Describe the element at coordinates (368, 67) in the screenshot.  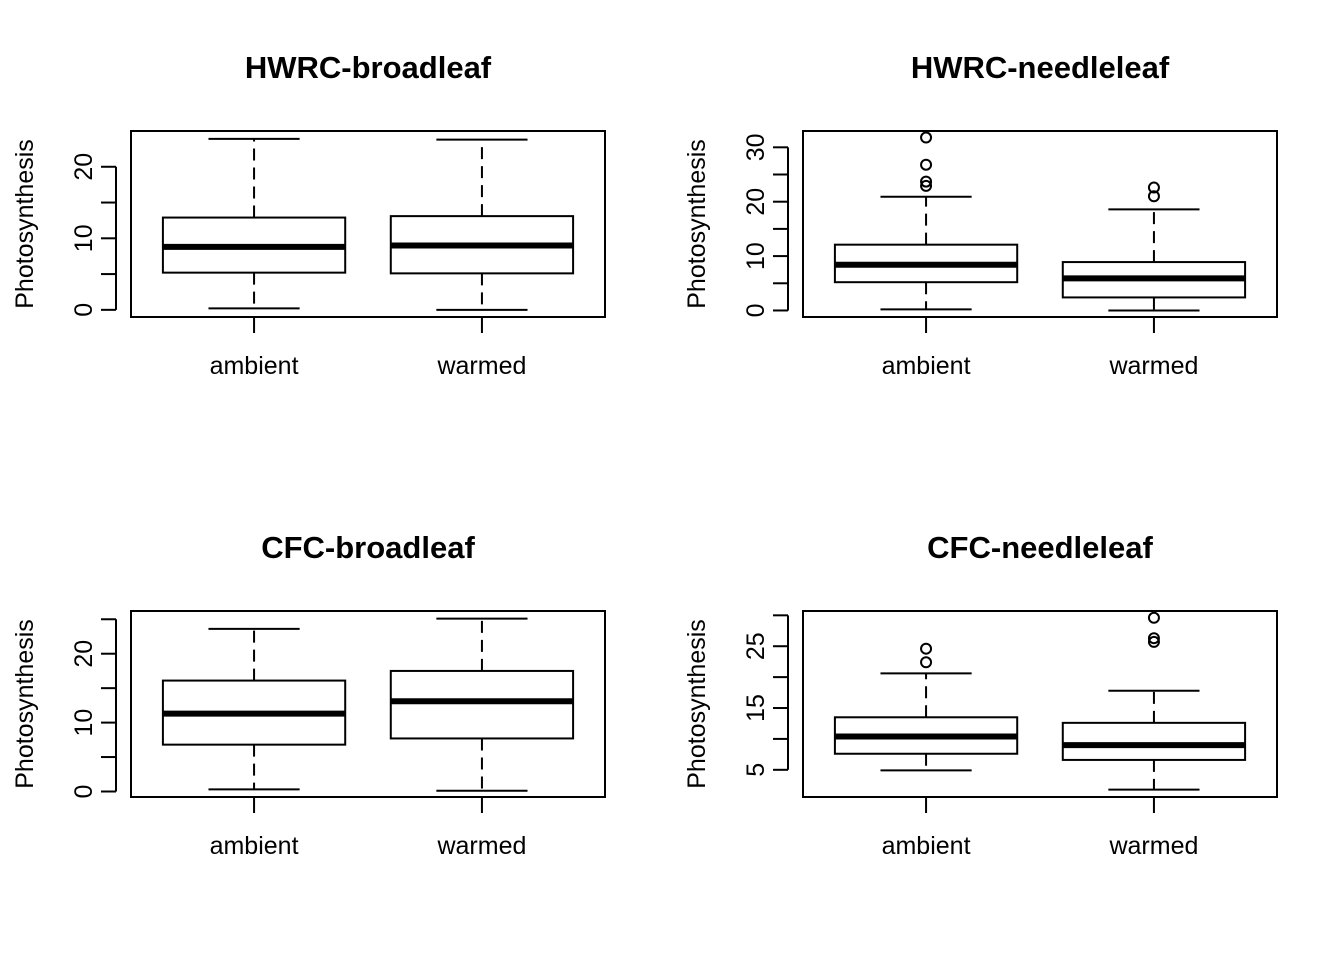
I see `chart-title: HWRC-broadleaf` at that location.